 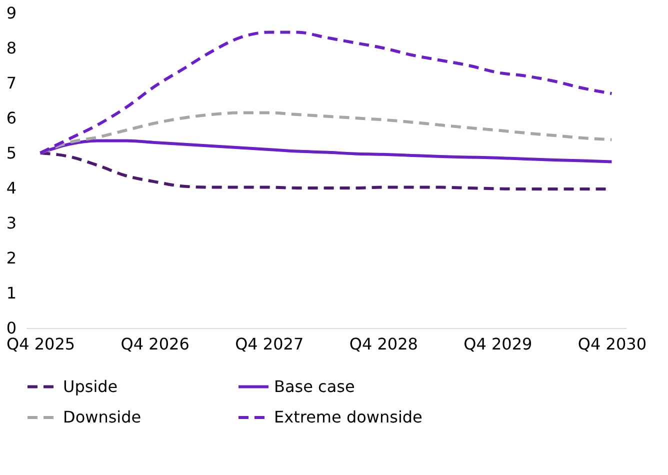 What do you see at coordinates (11, 258) in the screenshot?
I see `y-tick-label: 2` at bounding box center [11, 258].